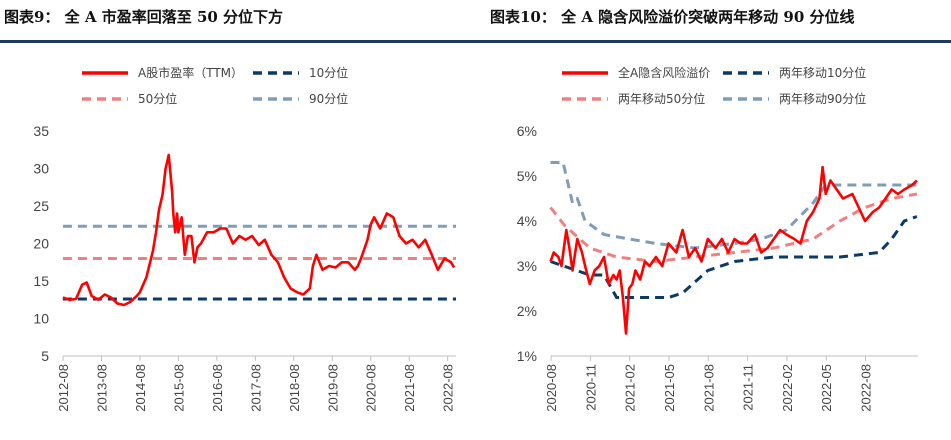 Image resolution: width=951 pixels, height=440 pixels. Describe the element at coordinates (661, 98) in the screenshot. I see `erp-legend-label: 两年移动50分位` at that location.